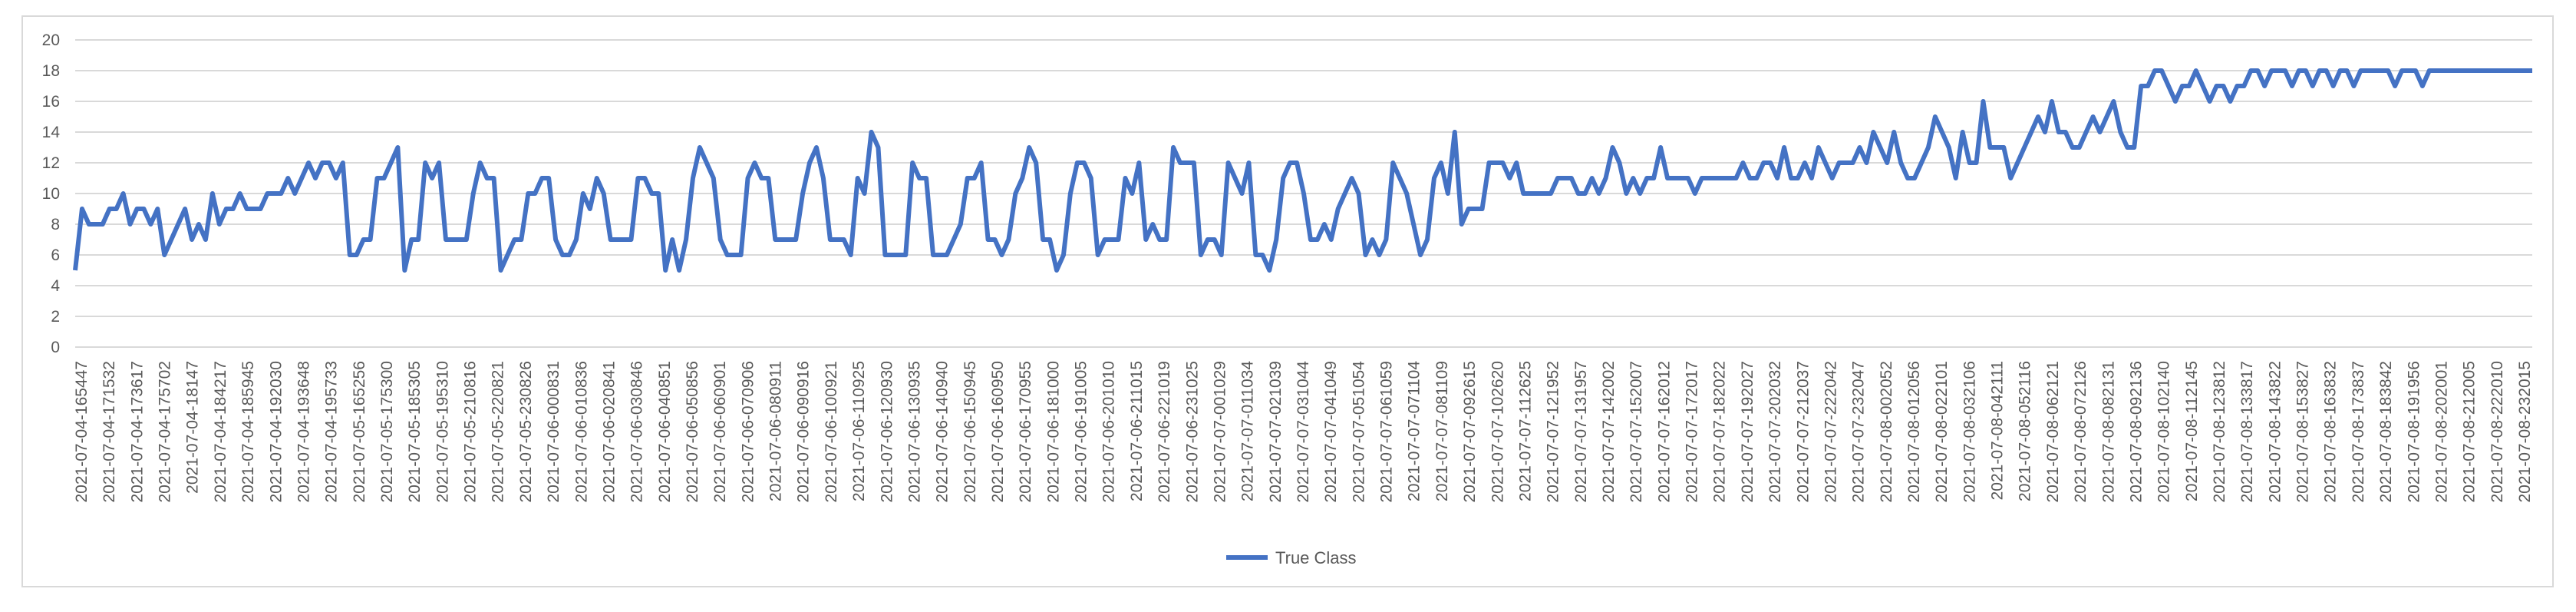 The height and width of the screenshot is (612, 2576). Describe the element at coordinates (1581, 432) in the screenshot. I see `x-tick-label: 2021-07-07-131957` at that location.